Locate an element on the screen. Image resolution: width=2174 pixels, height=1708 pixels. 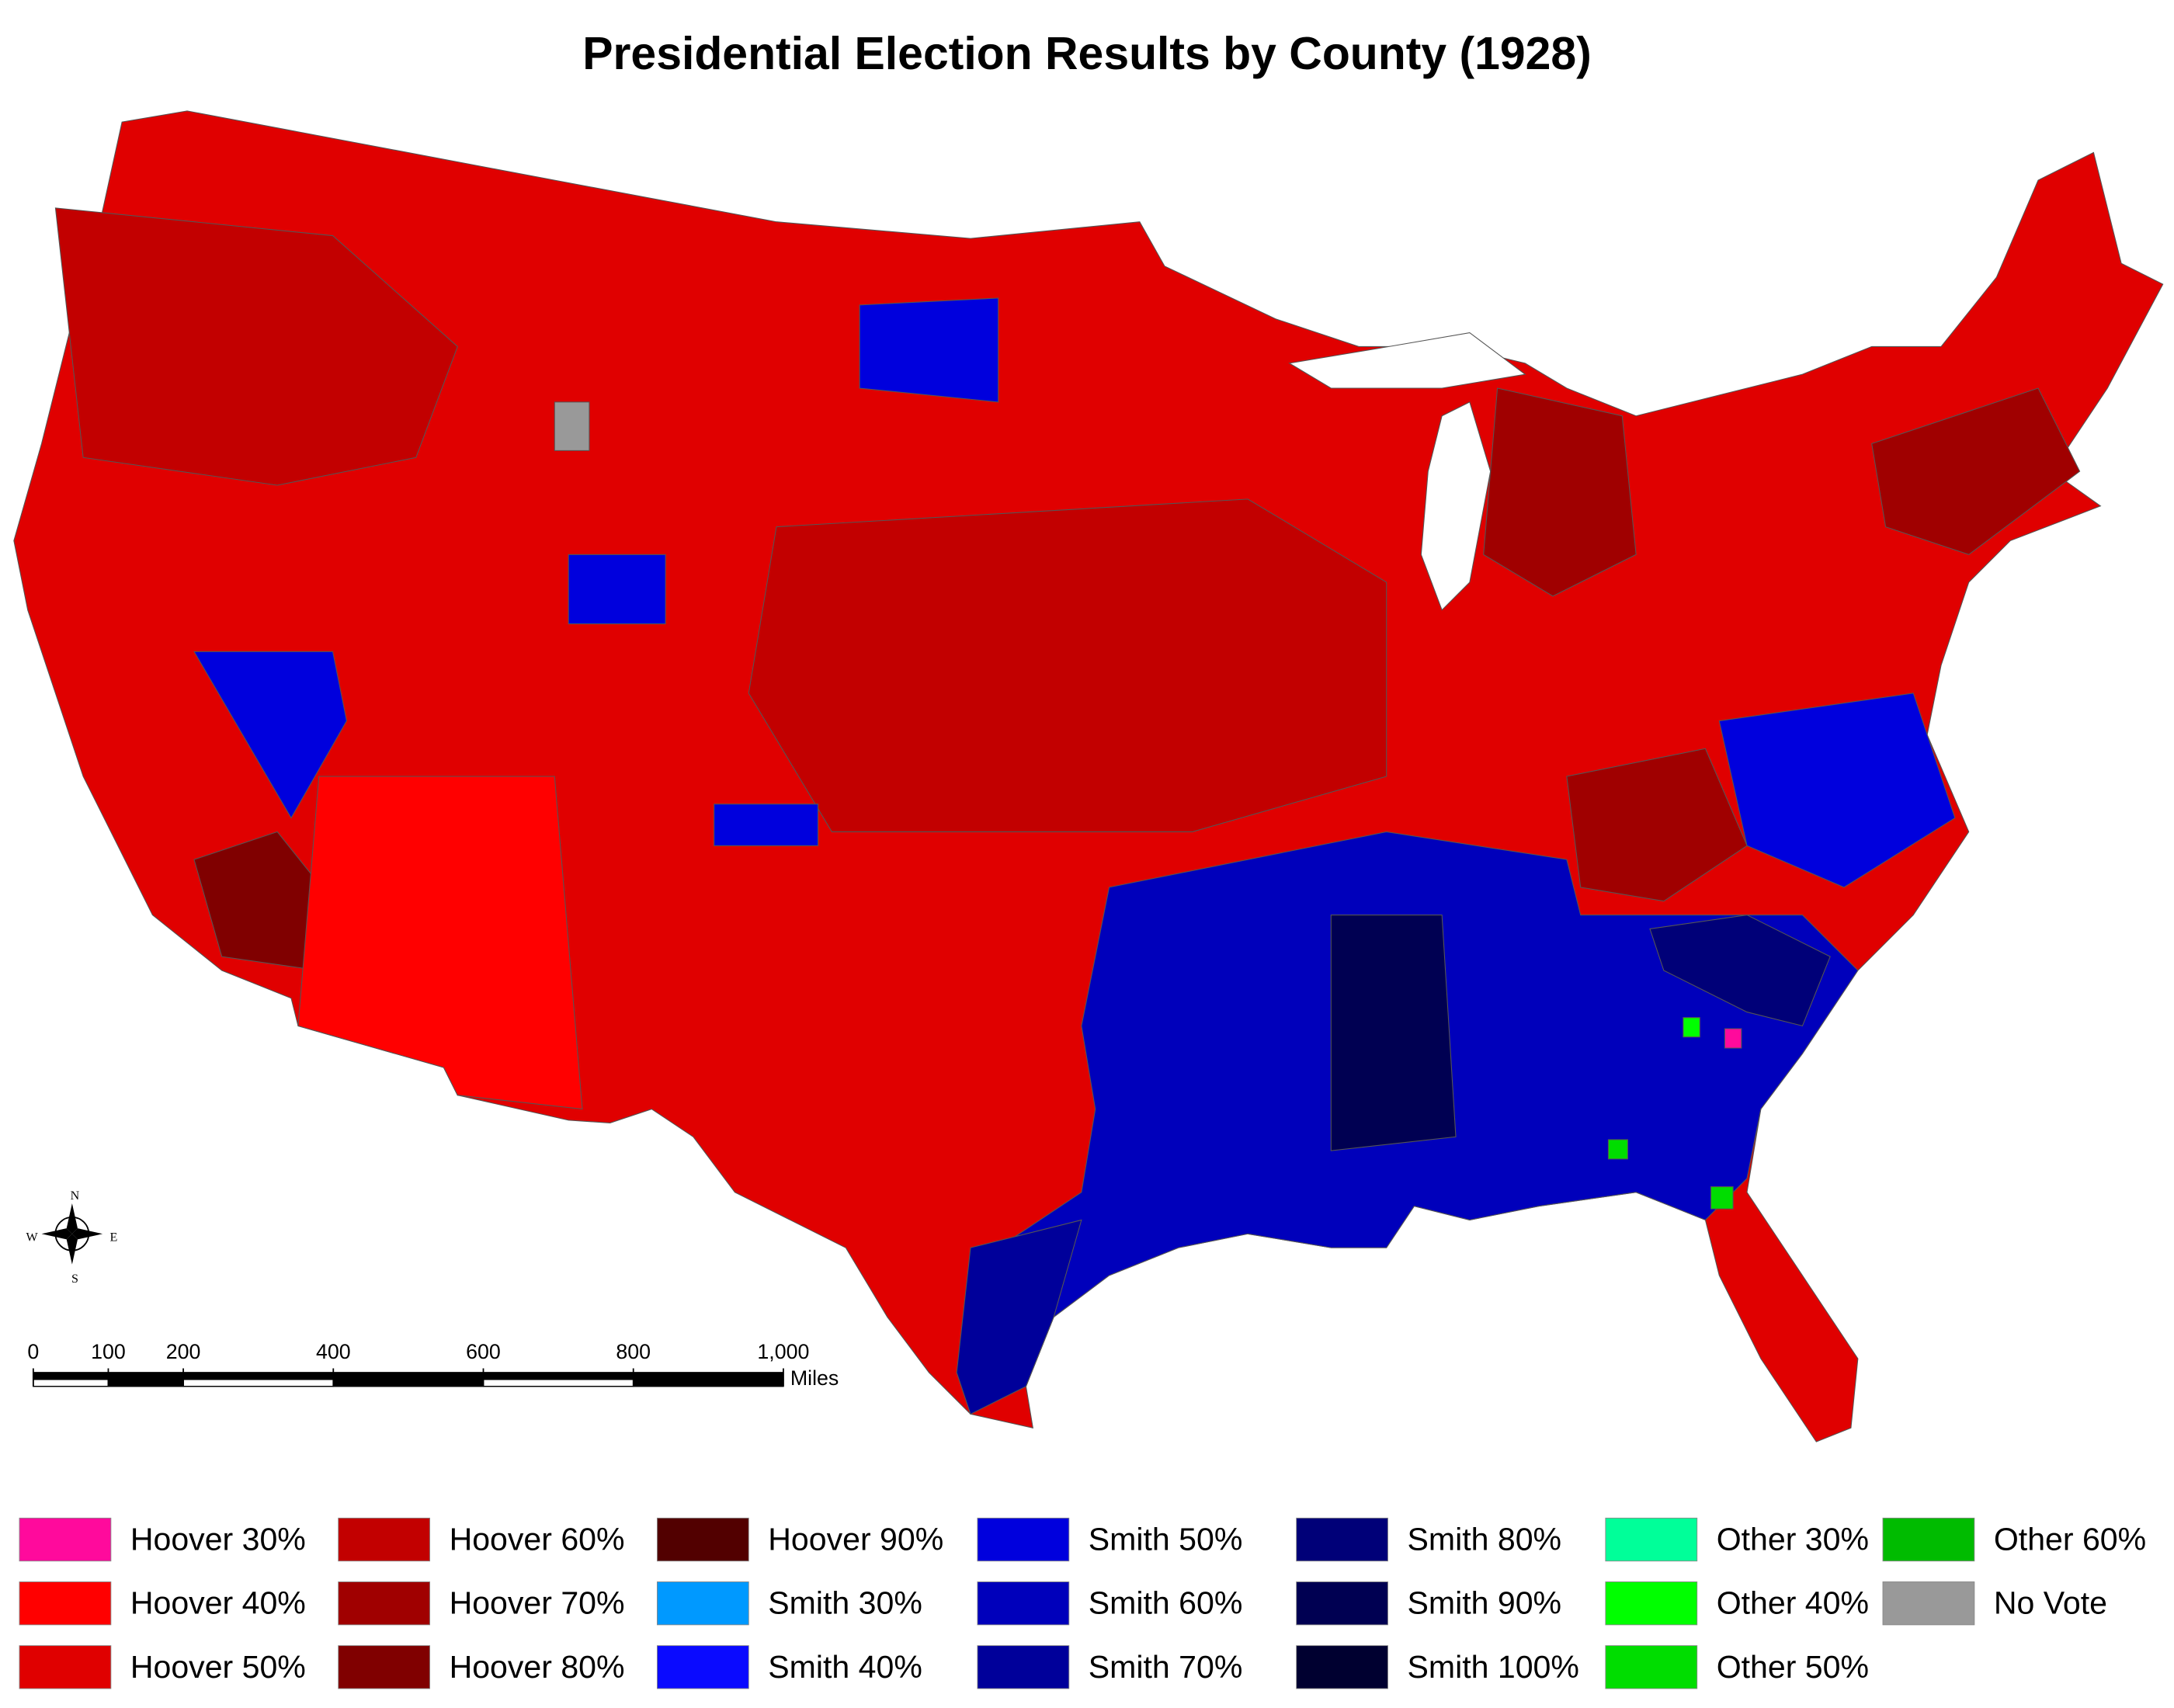
legend-label: Smith 60% is located at coordinates (1166, 1603).